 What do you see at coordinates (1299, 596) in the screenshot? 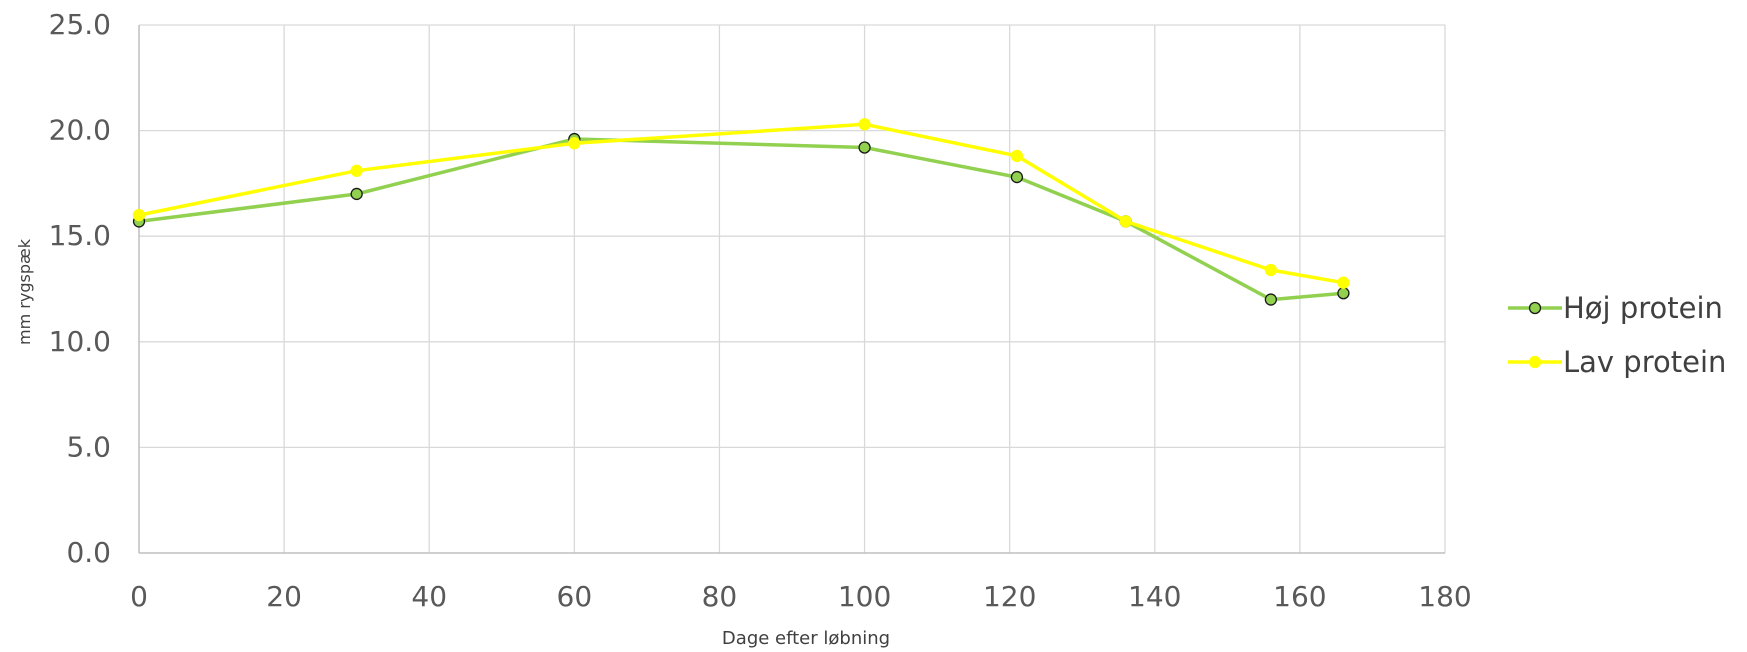
I see `x-tick-label: 160` at bounding box center [1299, 596].